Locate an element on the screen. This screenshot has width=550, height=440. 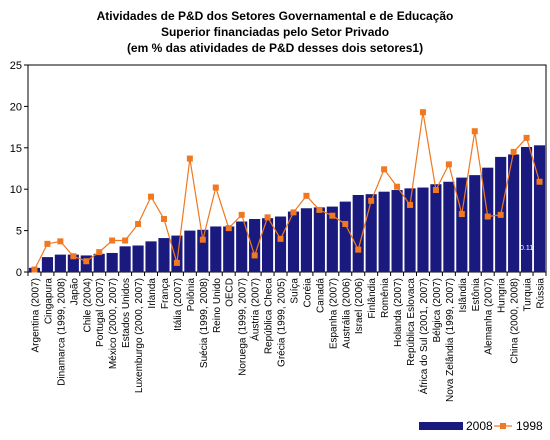
x-tick-label: Suécia (1999, 2008) is located at coordinates (204, 323).